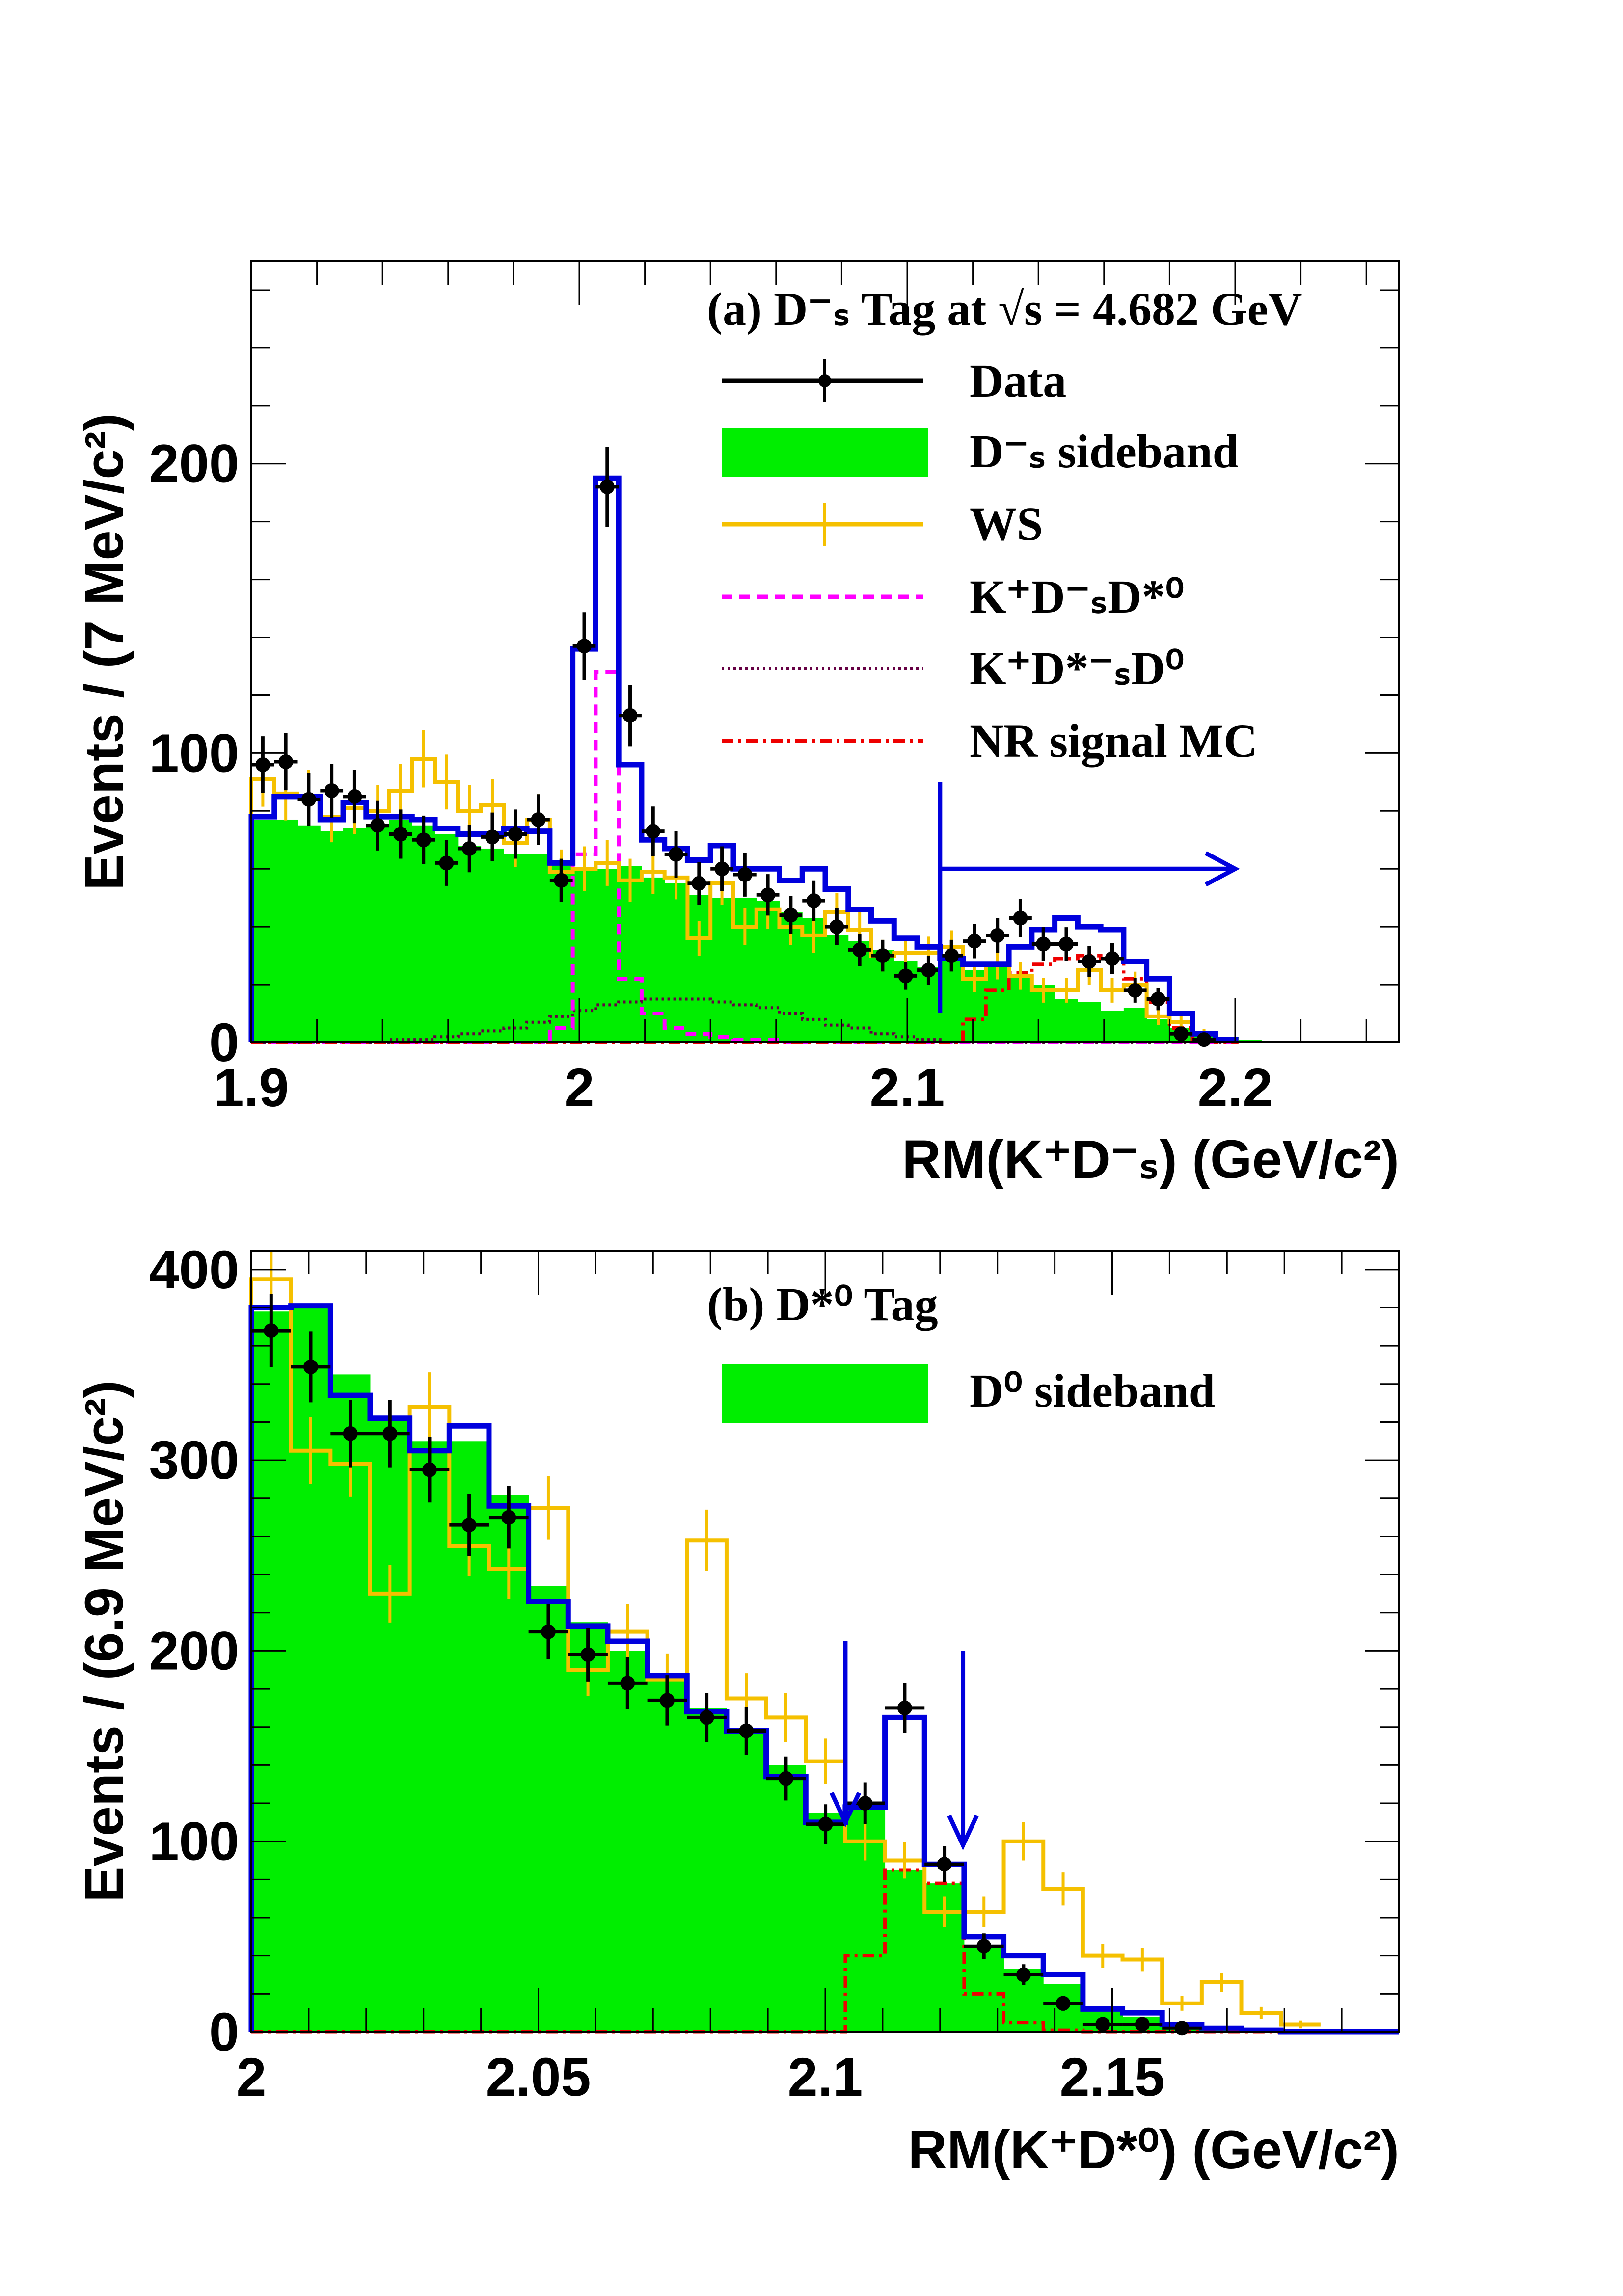 This screenshot has width=1623, height=2296. What do you see at coordinates (579, 1088) in the screenshot?
I see `a-xtick-label: 2` at bounding box center [579, 1088].